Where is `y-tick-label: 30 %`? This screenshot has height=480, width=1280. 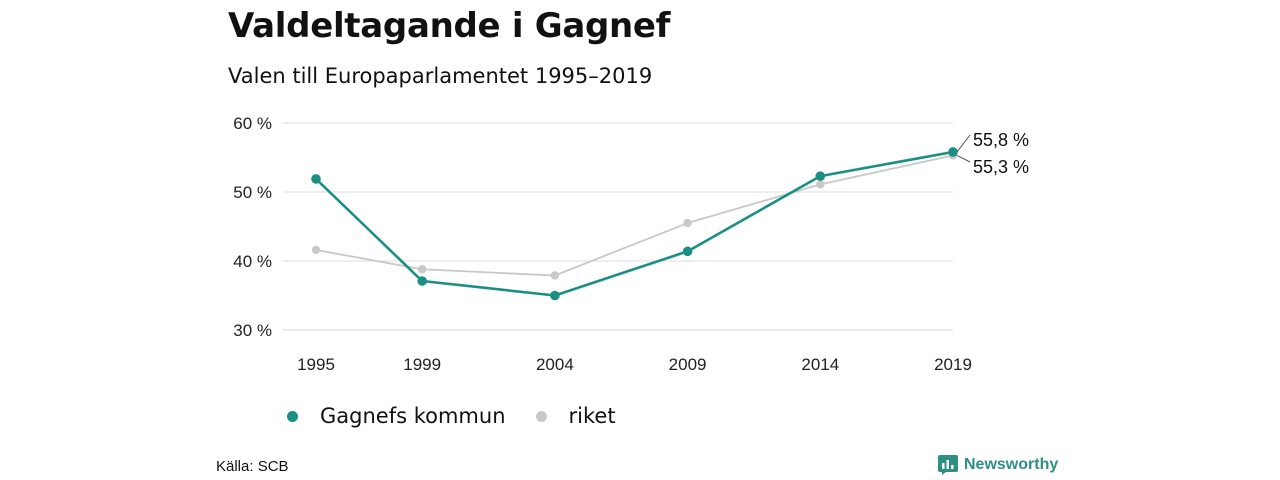 y-tick-label: 30 % is located at coordinates (252, 330).